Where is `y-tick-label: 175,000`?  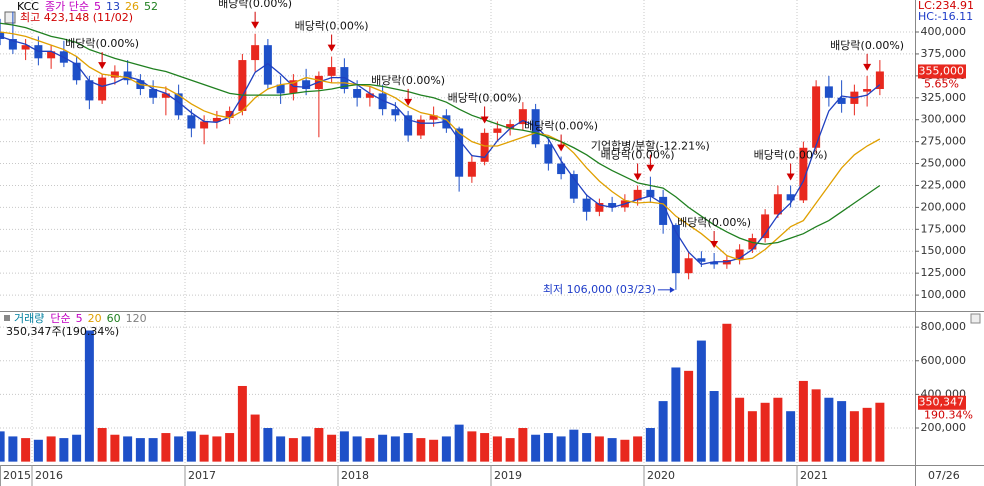
y-tick-label: 175,000 is located at coordinates (944, 228).